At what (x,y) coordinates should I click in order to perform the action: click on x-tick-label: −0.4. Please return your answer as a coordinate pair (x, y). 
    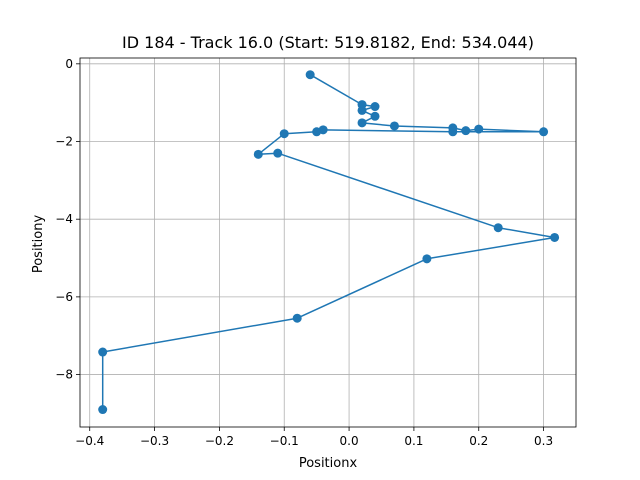
    Looking at the image, I should click on (89, 441).